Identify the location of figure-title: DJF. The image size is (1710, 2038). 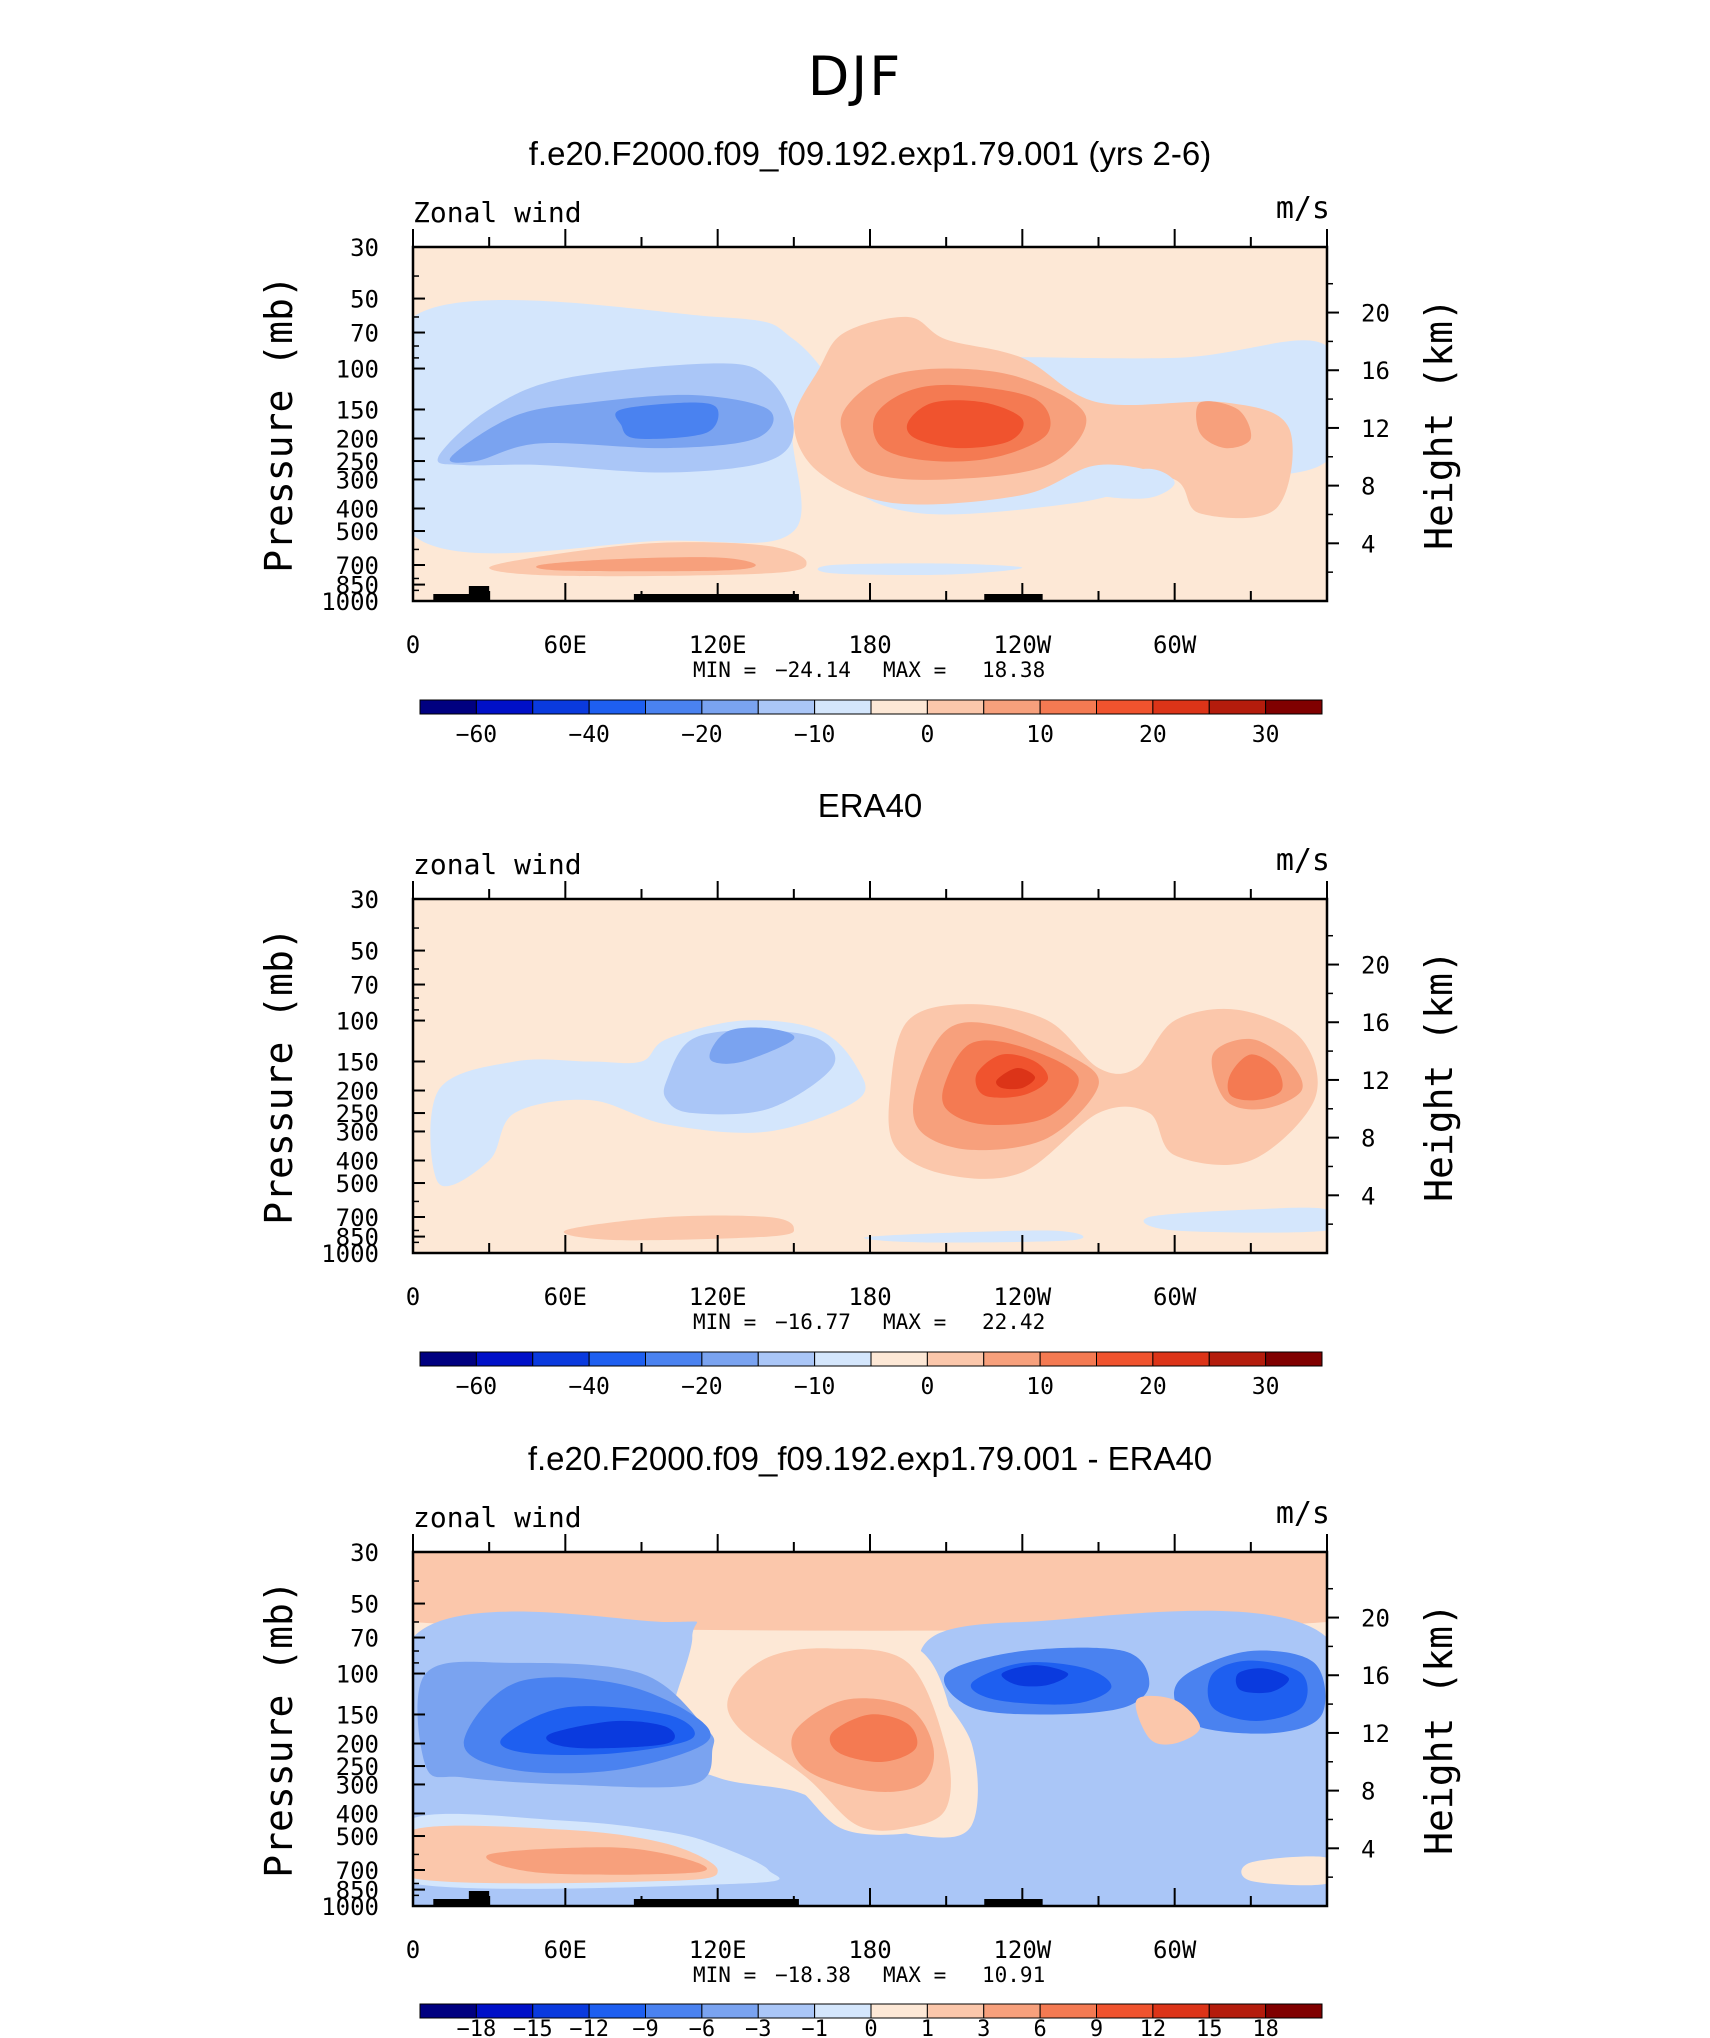
(855, 76).